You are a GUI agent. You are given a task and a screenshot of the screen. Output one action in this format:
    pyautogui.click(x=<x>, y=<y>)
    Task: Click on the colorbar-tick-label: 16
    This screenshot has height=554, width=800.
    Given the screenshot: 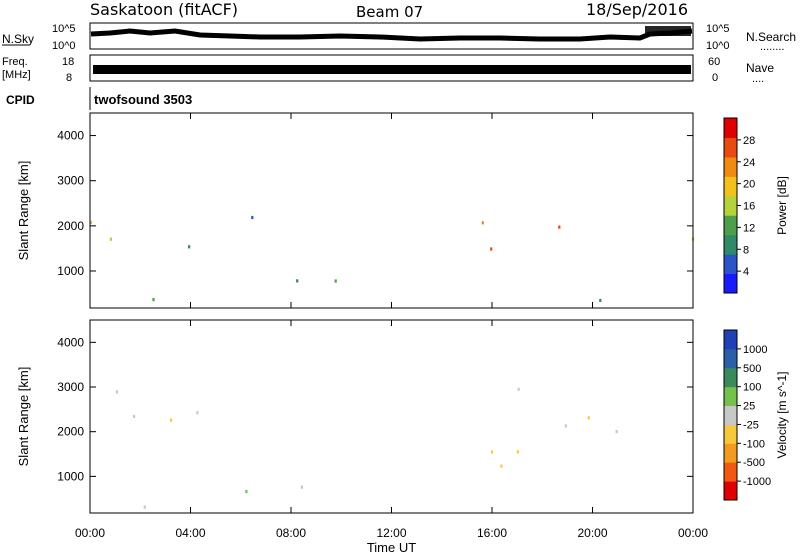 What is the action you would take?
    pyautogui.click(x=749, y=207)
    